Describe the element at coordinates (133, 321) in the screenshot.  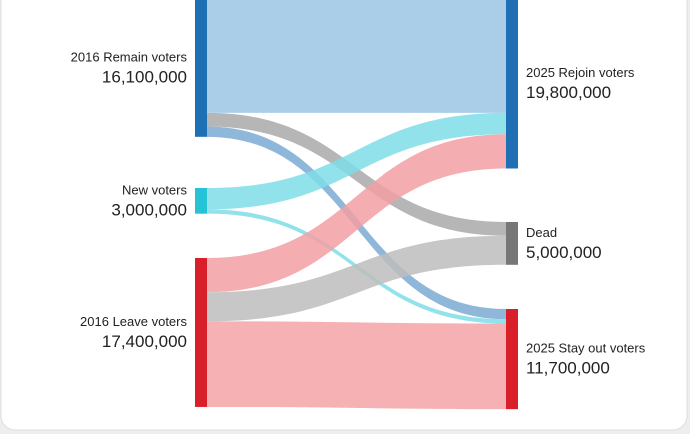
I see `node-label: 2016 Leave voters` at that location.